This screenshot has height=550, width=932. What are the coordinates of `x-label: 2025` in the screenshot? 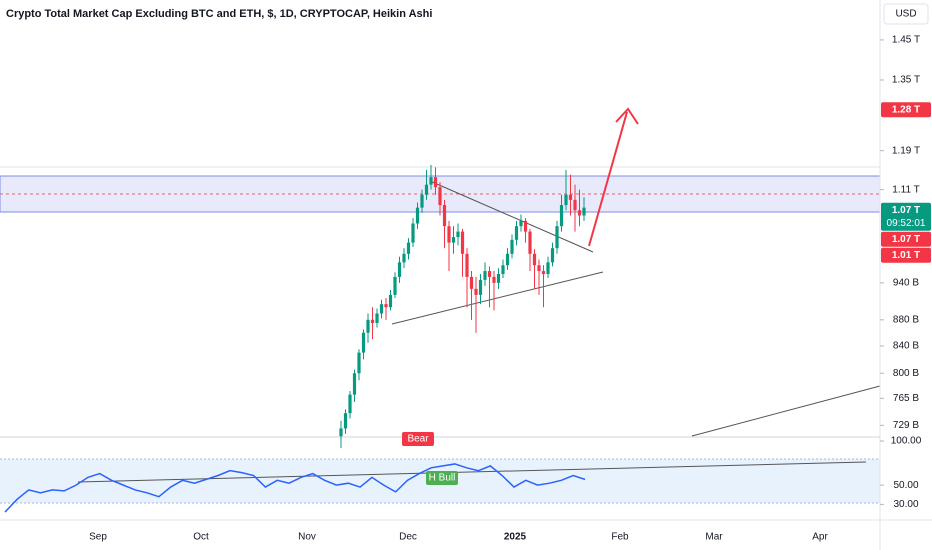 It's located at (515, 537).